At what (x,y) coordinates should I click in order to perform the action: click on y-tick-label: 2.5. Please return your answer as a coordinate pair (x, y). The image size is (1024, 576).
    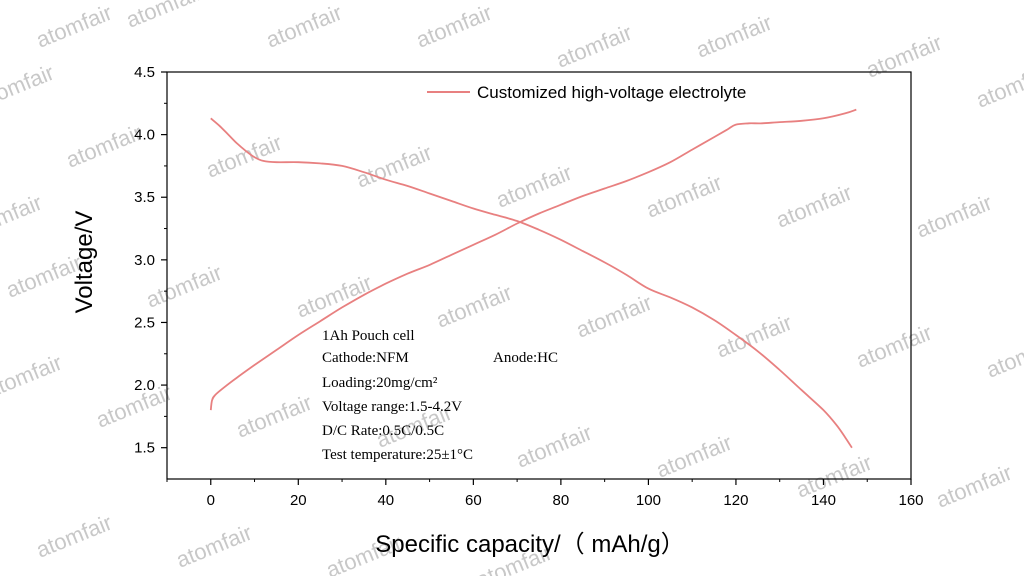
    Looking at the image, I should click on (144, 322).